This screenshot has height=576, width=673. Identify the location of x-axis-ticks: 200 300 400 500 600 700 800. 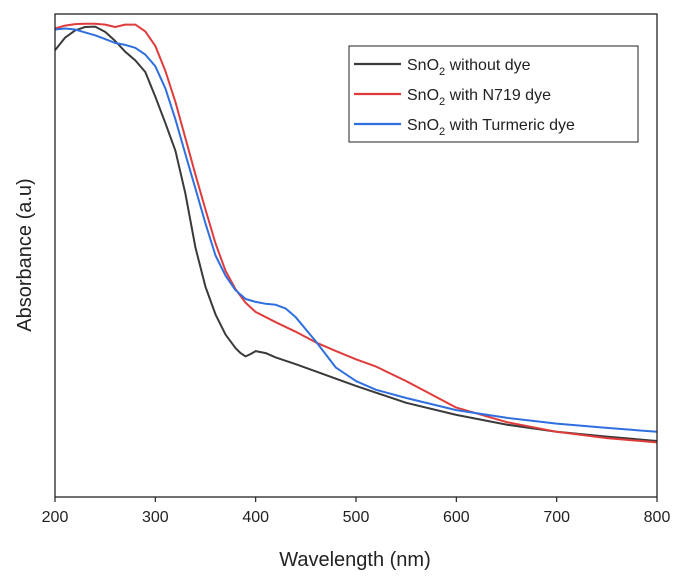
(356, 511).